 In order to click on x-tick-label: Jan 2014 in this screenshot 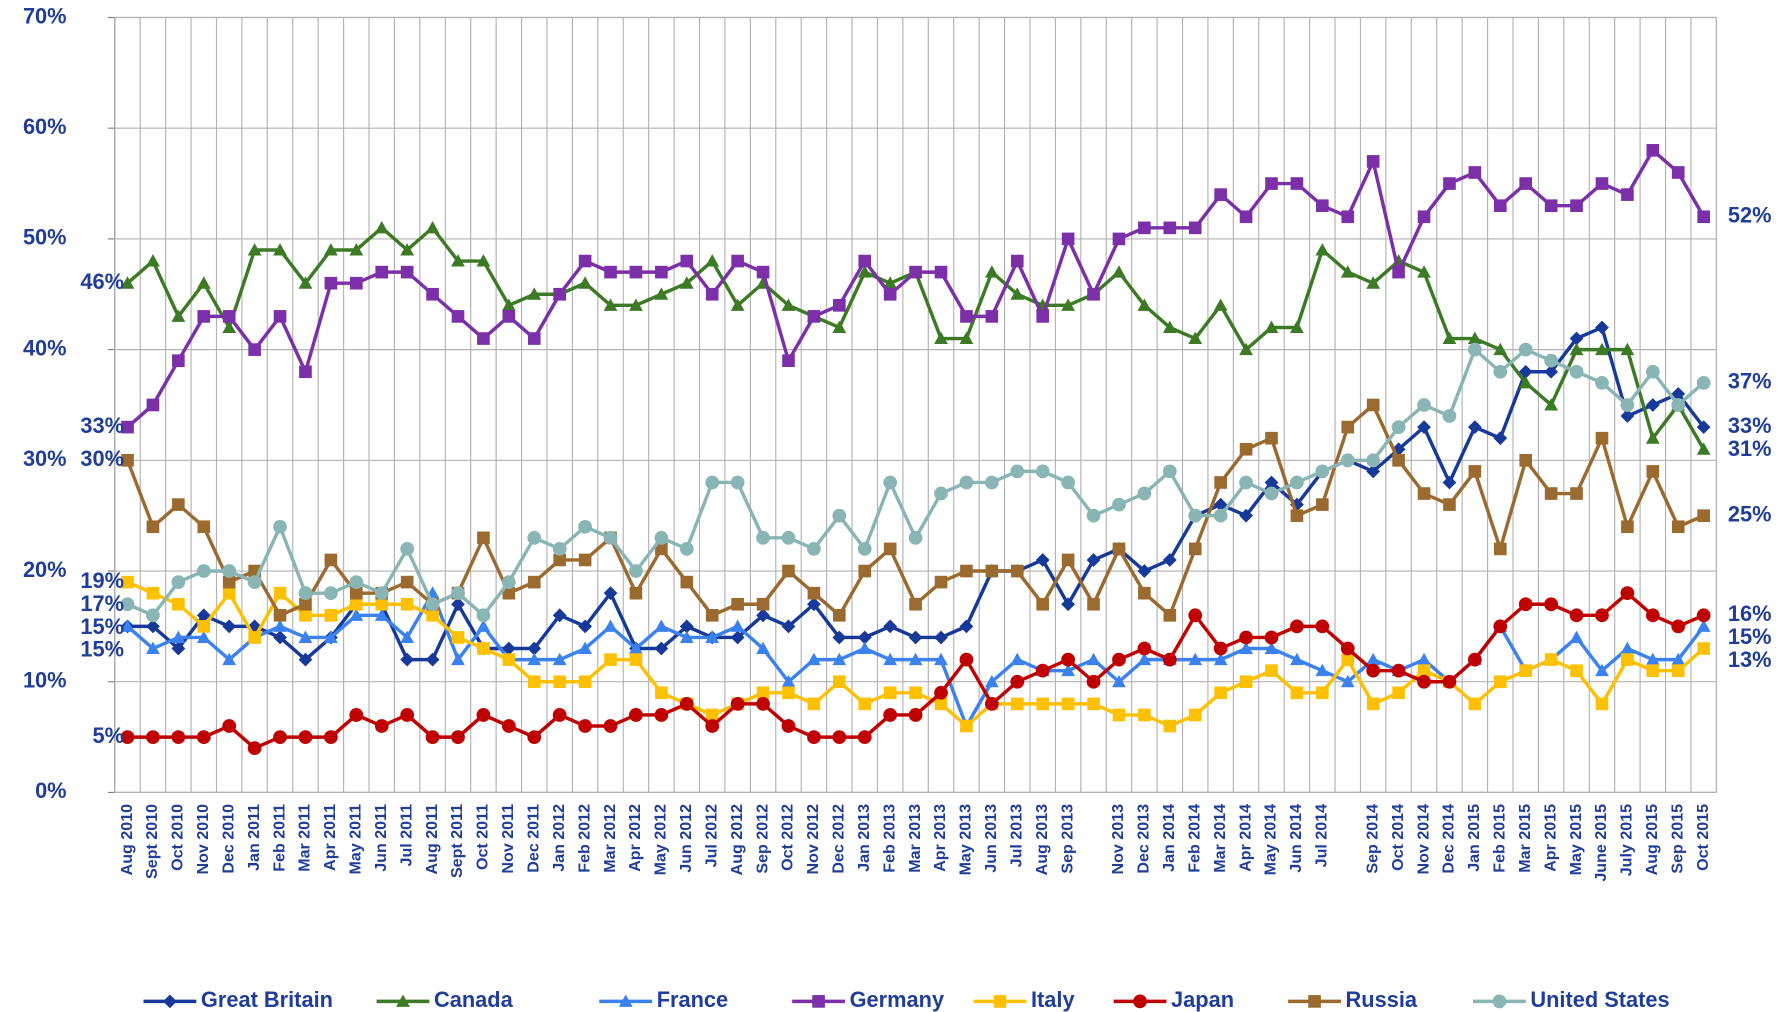, I will do `click(1169, 838)`.